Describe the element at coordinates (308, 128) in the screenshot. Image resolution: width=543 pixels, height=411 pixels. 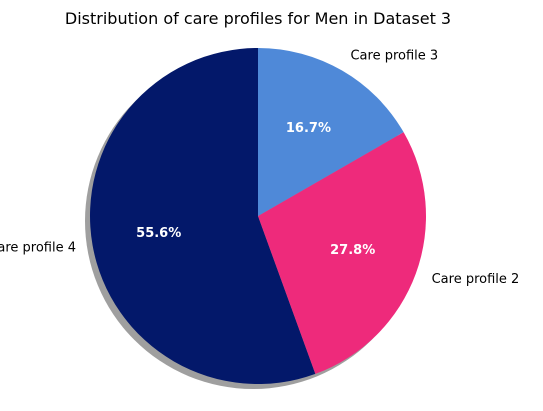
I see `pct-label-care-profile-3: 16.7%` at that location.